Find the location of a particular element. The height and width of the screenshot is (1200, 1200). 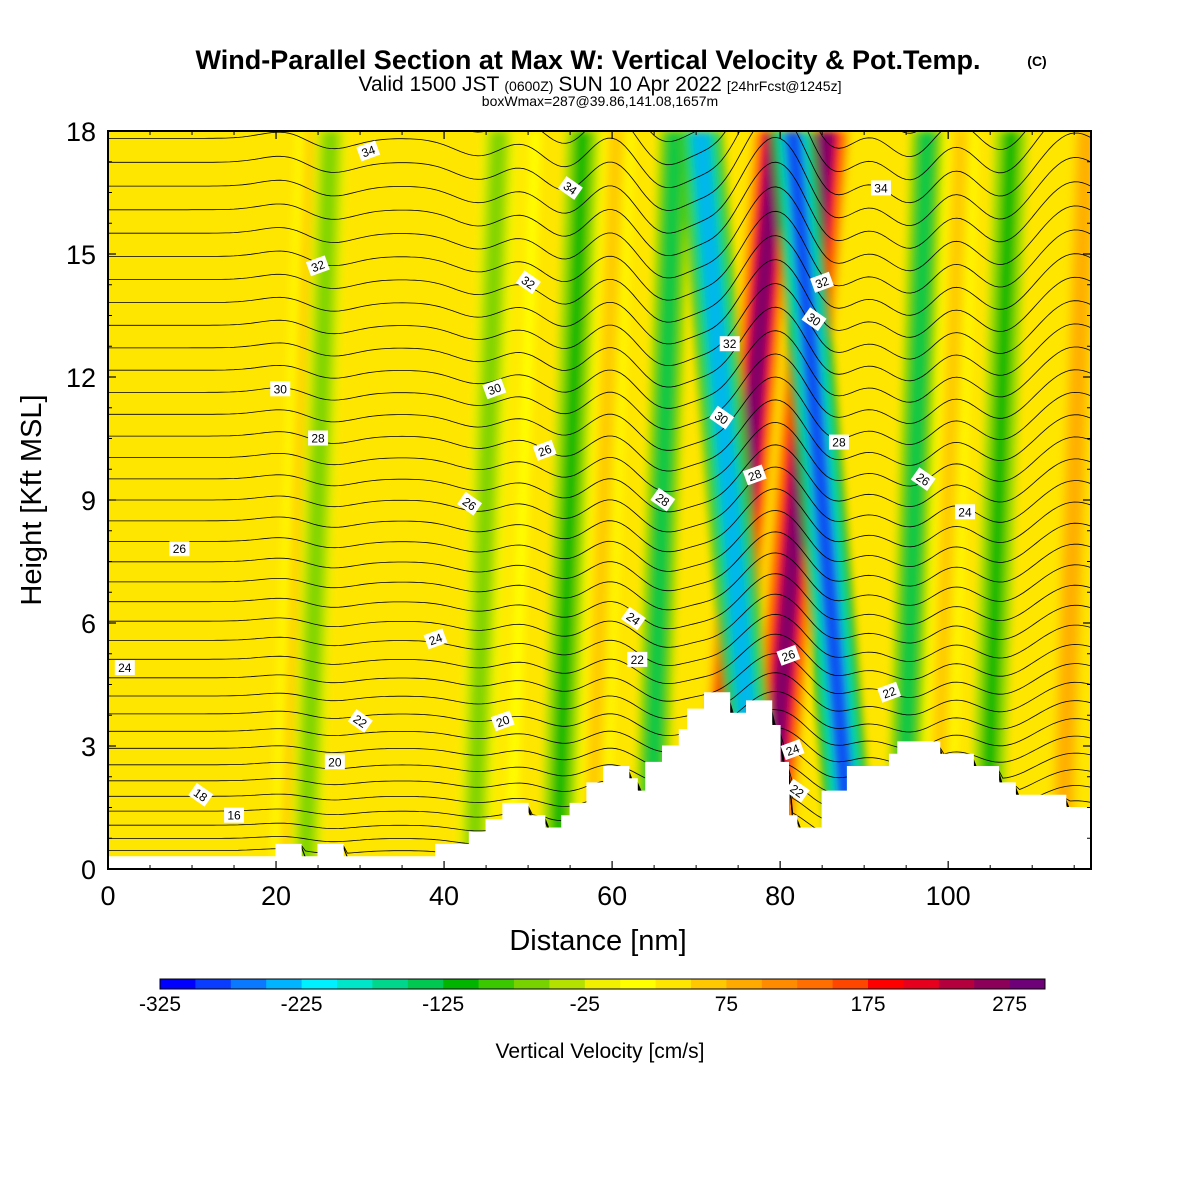

contour-label-17: 26 is located at coordinates (179, 549).